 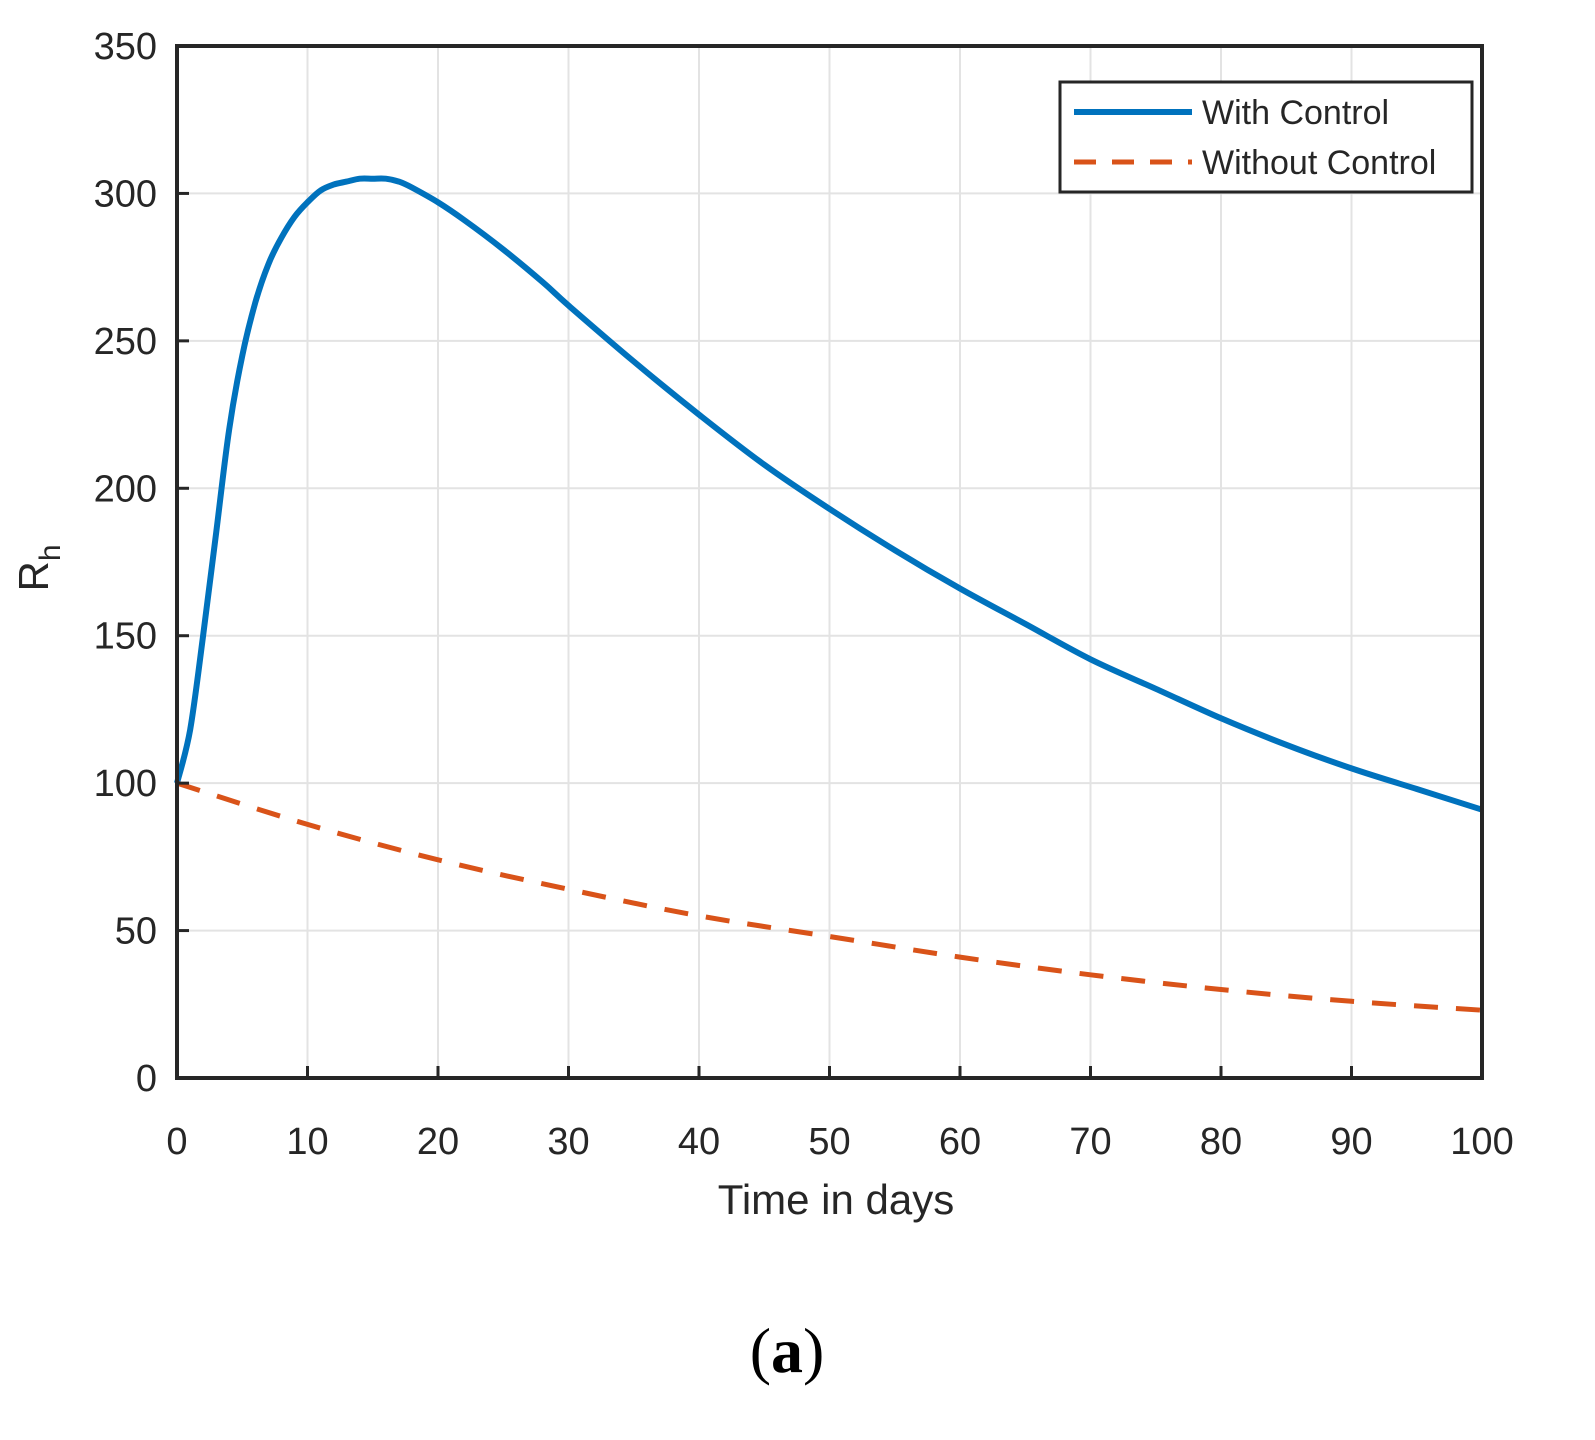 What do you see at coordinates (1481, 1142) in the screenshot?
I see `x-tick-label-10: 100` at bounding box center [1481, 1142].